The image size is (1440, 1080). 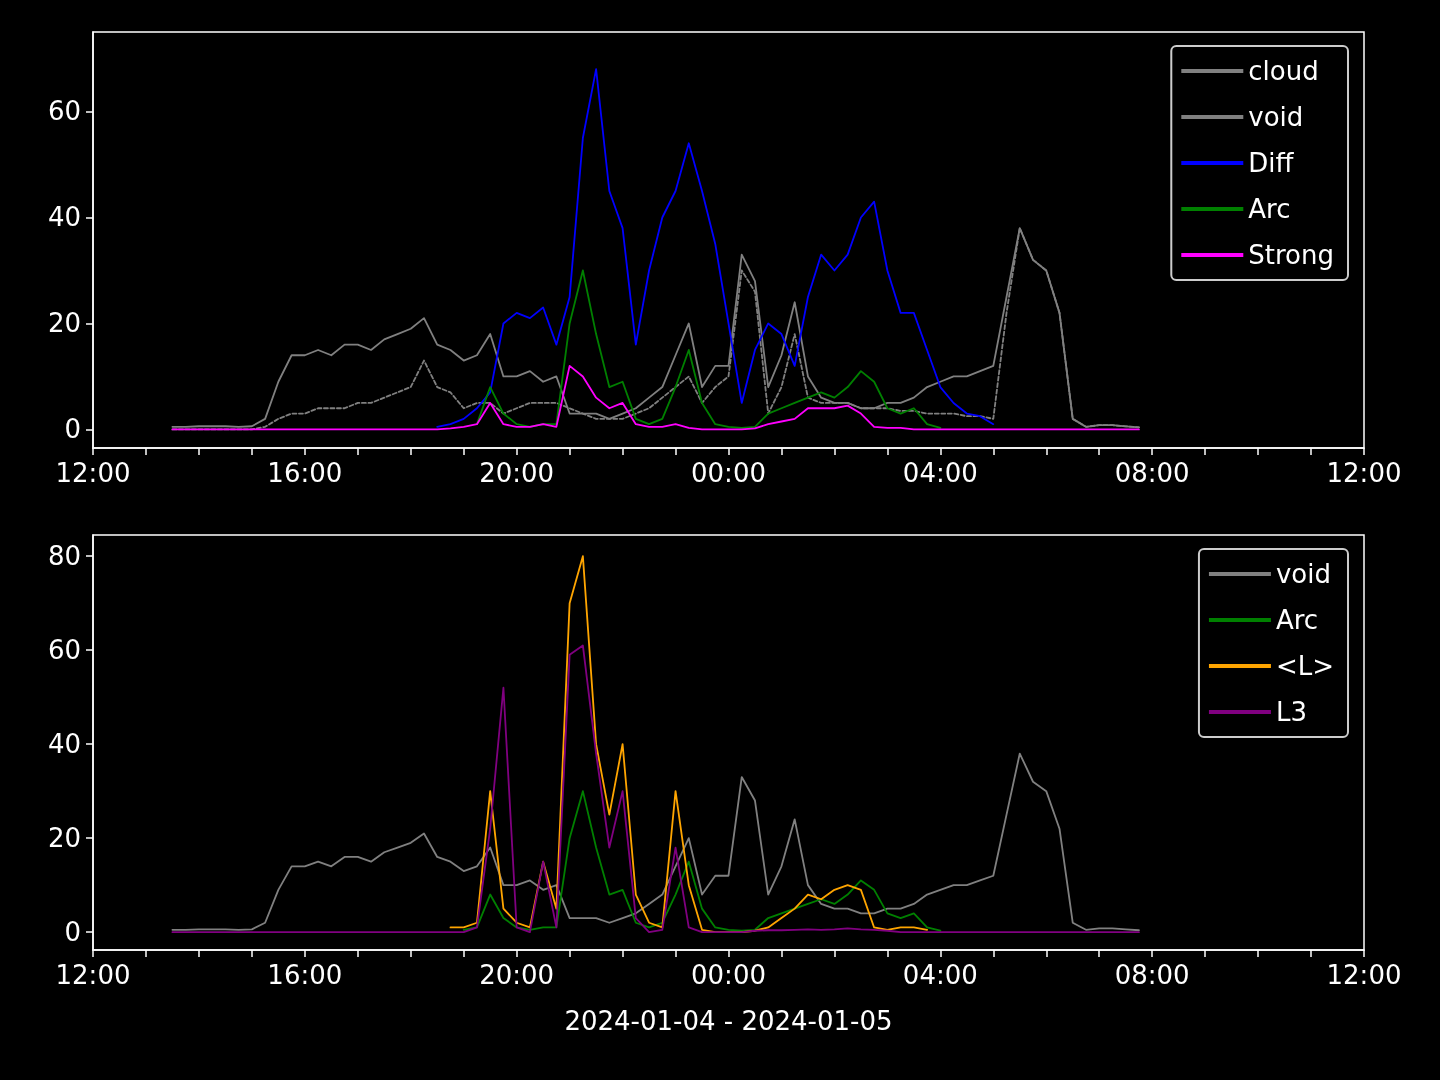 I want to click on legend-label: <L>, so click(x=1305, y=666).